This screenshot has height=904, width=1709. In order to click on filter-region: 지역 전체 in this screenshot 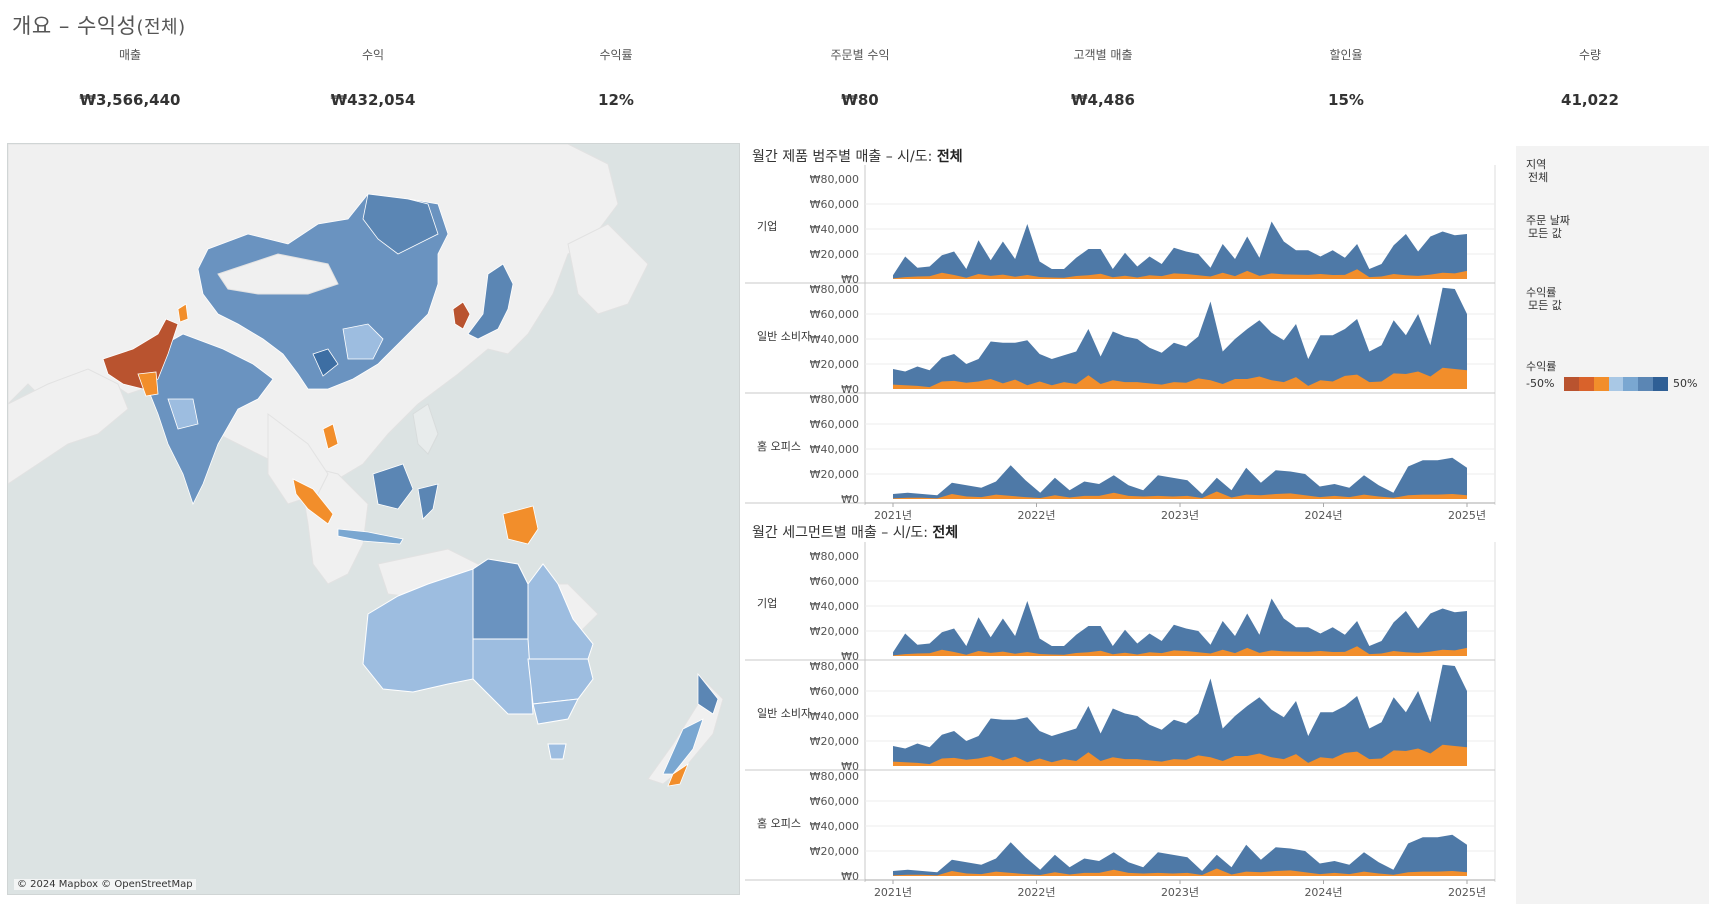, I will do `click(1537, 171)`.